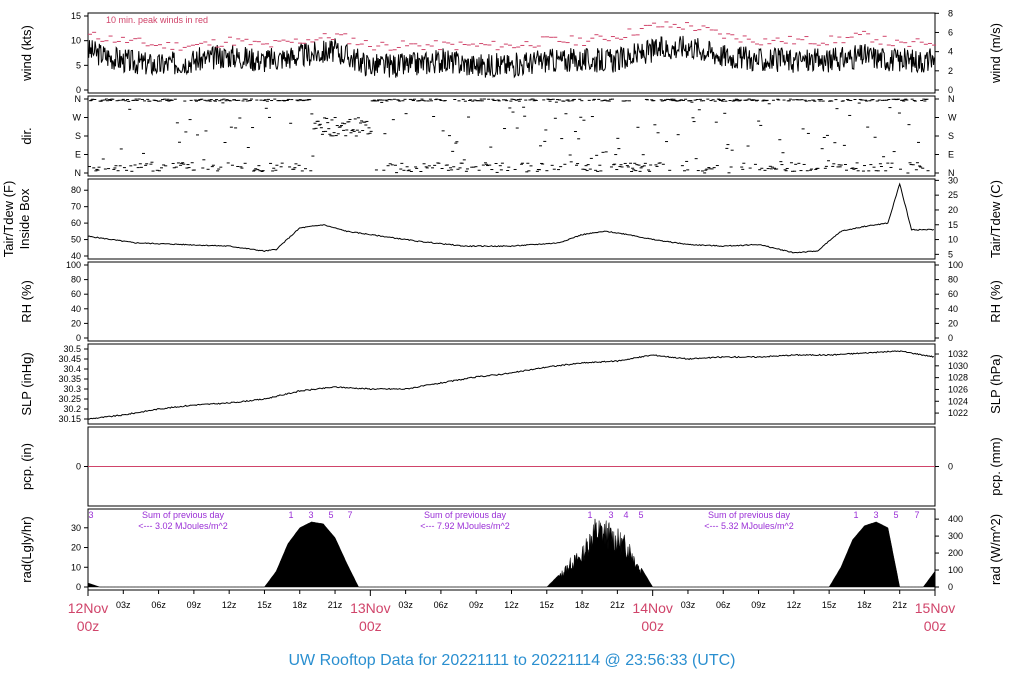 This screenshot has width=1024, height=700. What do you see at coordinates (26, 301) in the screenshot?
I see `ylabel-humidity: RH (%)` at bounding box center [26, 301].